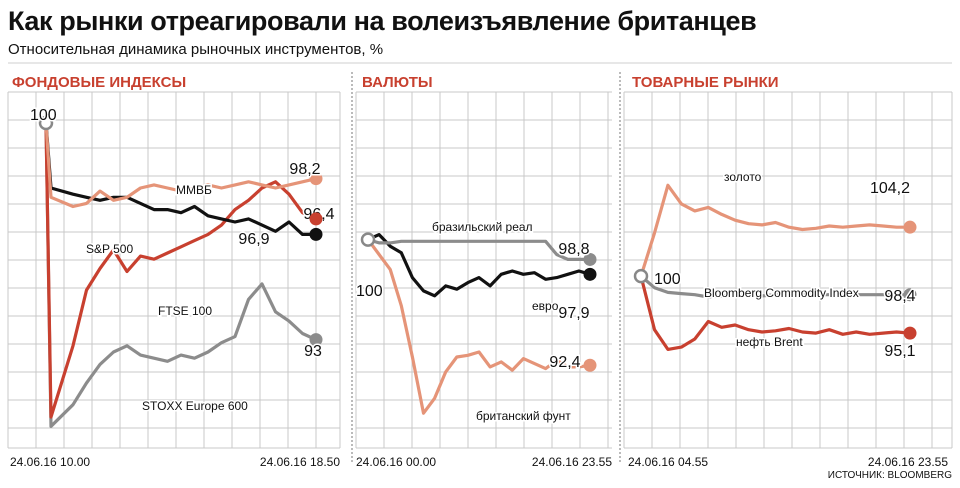 The image size is (960, 488). I want to click on x-tick-label: 24.06.16 04.55, so click(668, 462).